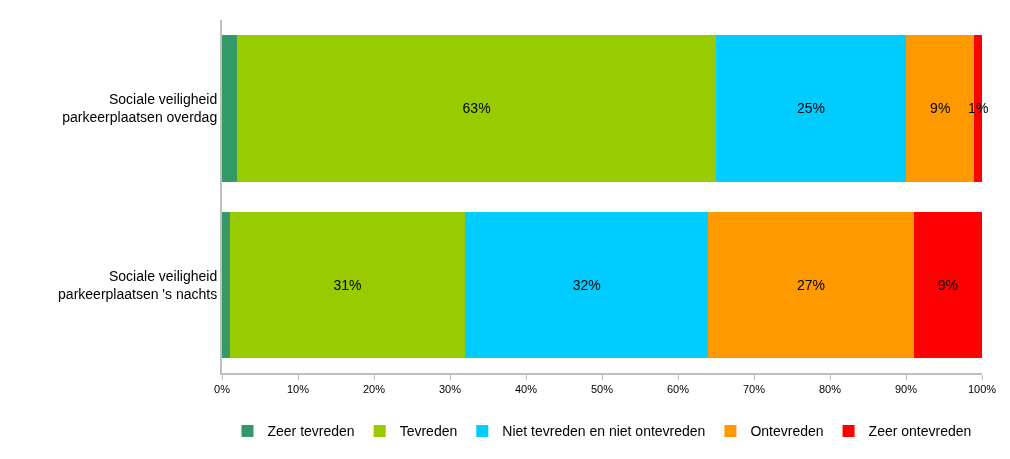  Describe the element at coordinates (678, 389) in the screenshot. I see `x-tick-label: 60%` at that location.